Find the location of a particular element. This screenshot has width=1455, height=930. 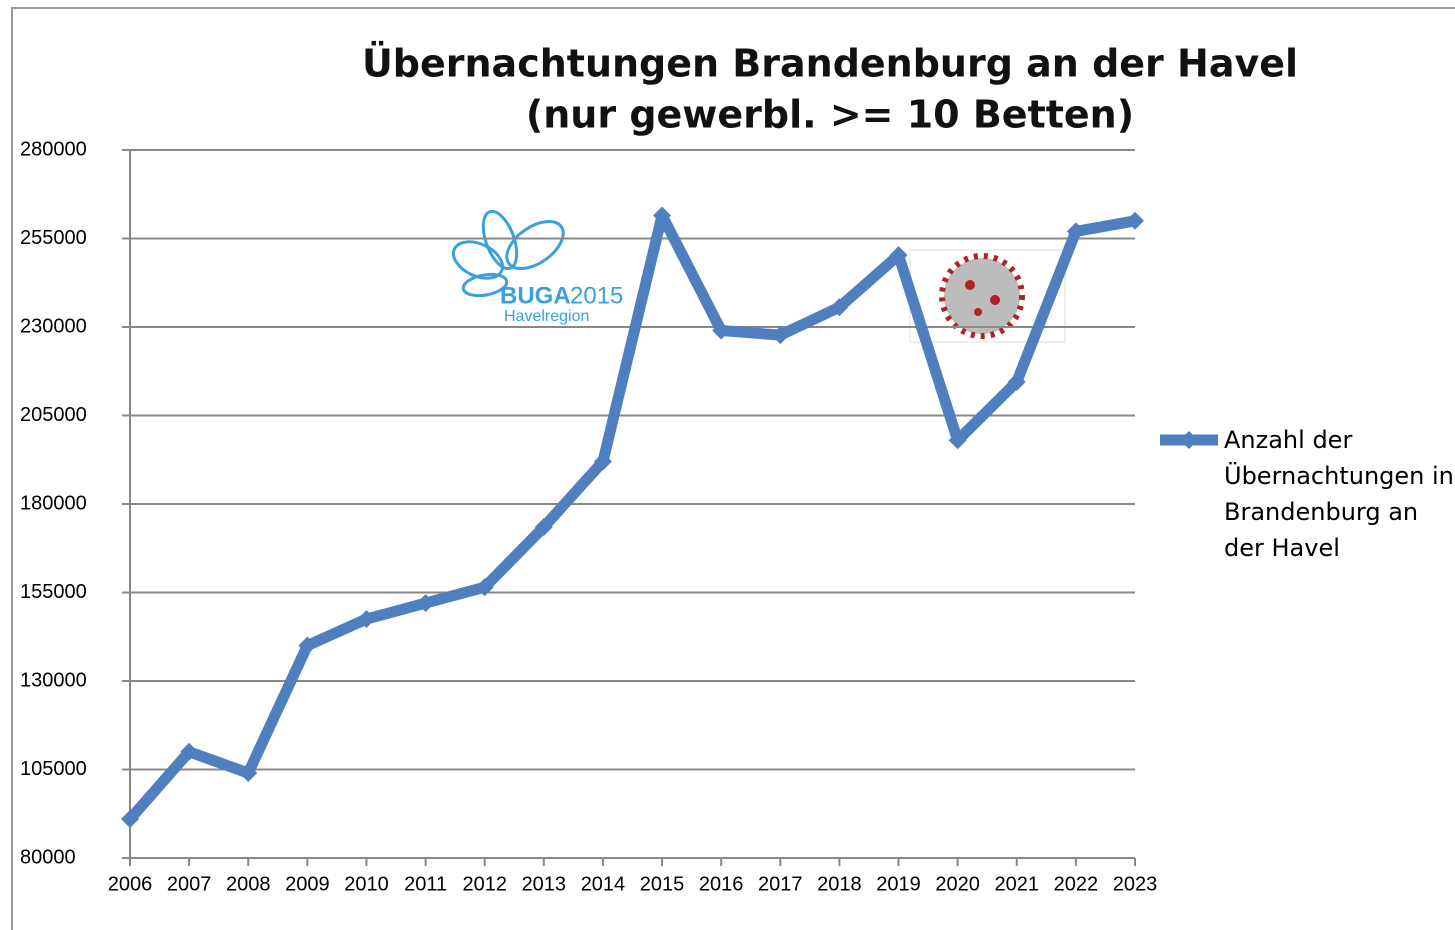

x-tick-label: 2008 is located at coordinates (248, 884).